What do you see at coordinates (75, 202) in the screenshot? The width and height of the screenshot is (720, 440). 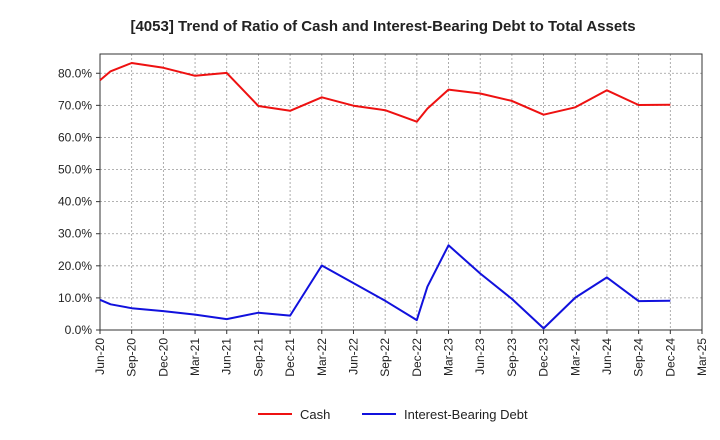 I see `y-tick-label: 40.0%` at bounding box center [75, 202].